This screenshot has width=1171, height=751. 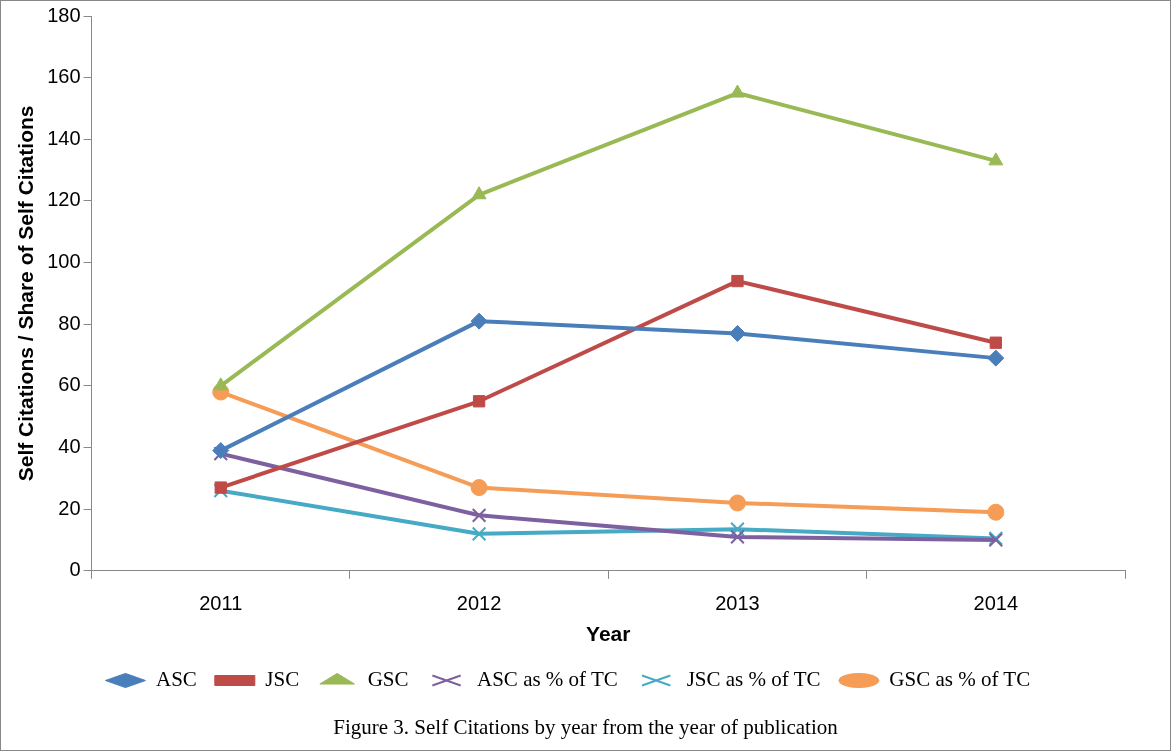 I want to click on x-axis-title: Year, so click(x=608, y=634).